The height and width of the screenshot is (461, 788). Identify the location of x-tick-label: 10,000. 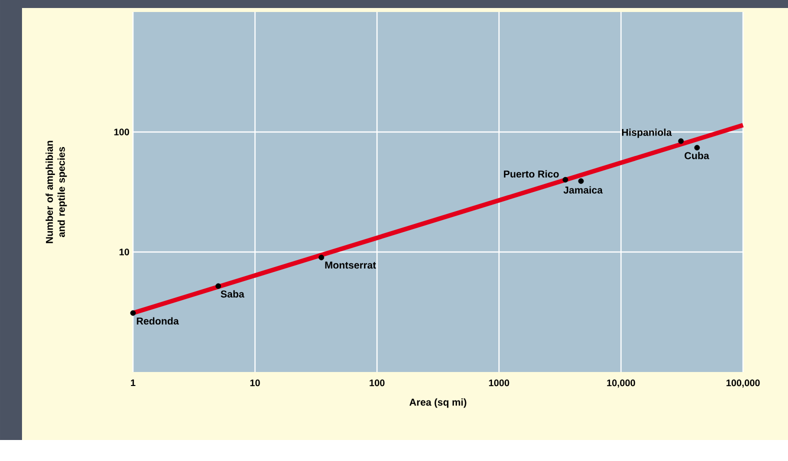
(621, 384).